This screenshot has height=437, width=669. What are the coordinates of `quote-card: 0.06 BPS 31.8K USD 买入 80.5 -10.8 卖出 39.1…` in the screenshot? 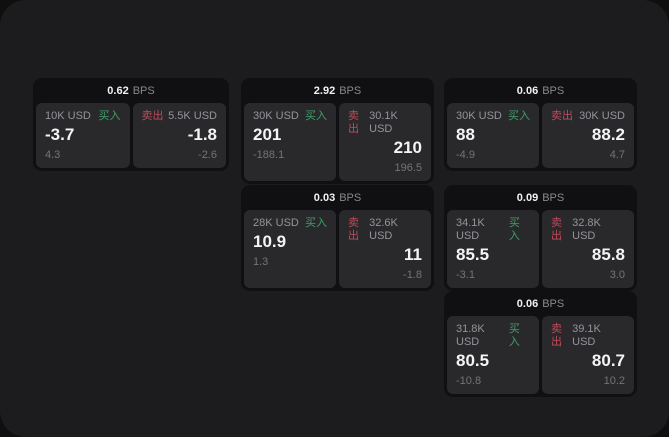 It's located at (540, 344).